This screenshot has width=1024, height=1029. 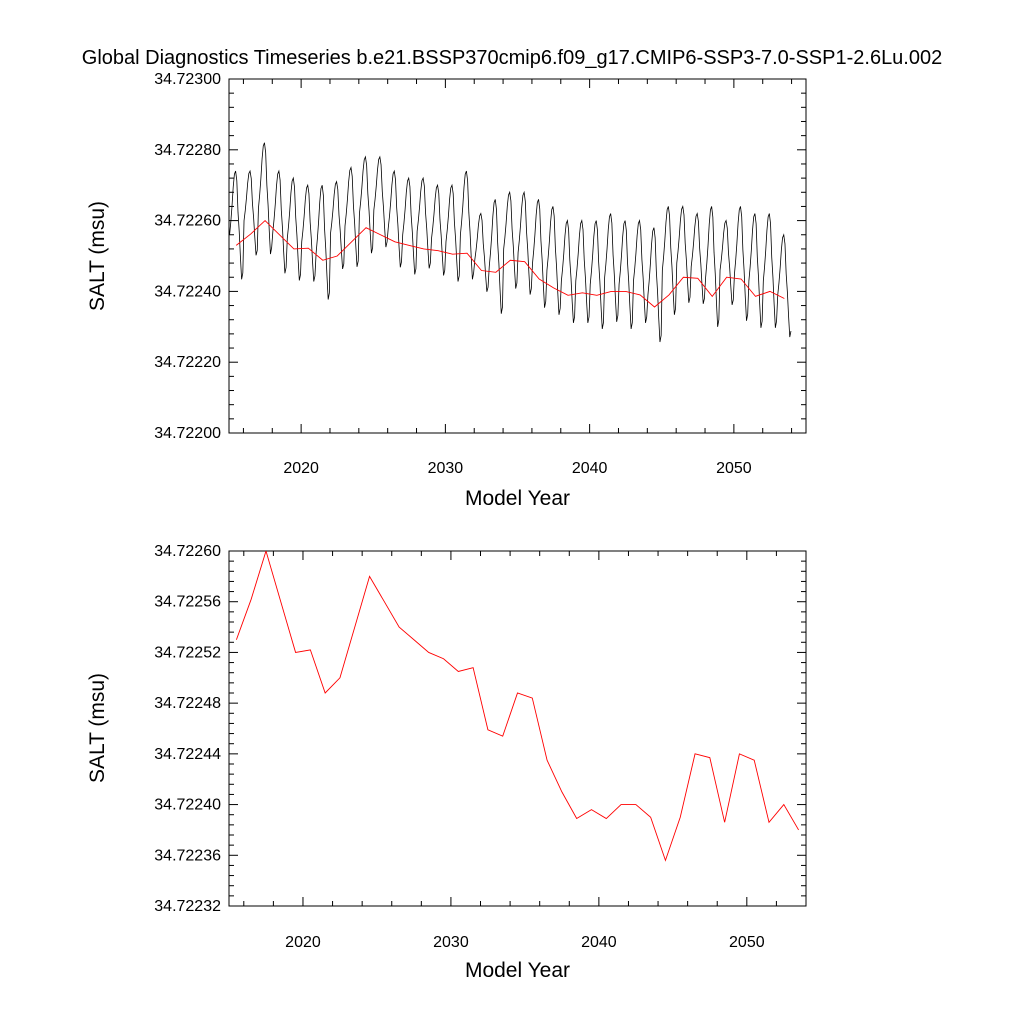 What do you see at coordinates (187, 79) in the screenshot?
I see `y-tick-label: 34.72300` at bounding box center [187, 79].